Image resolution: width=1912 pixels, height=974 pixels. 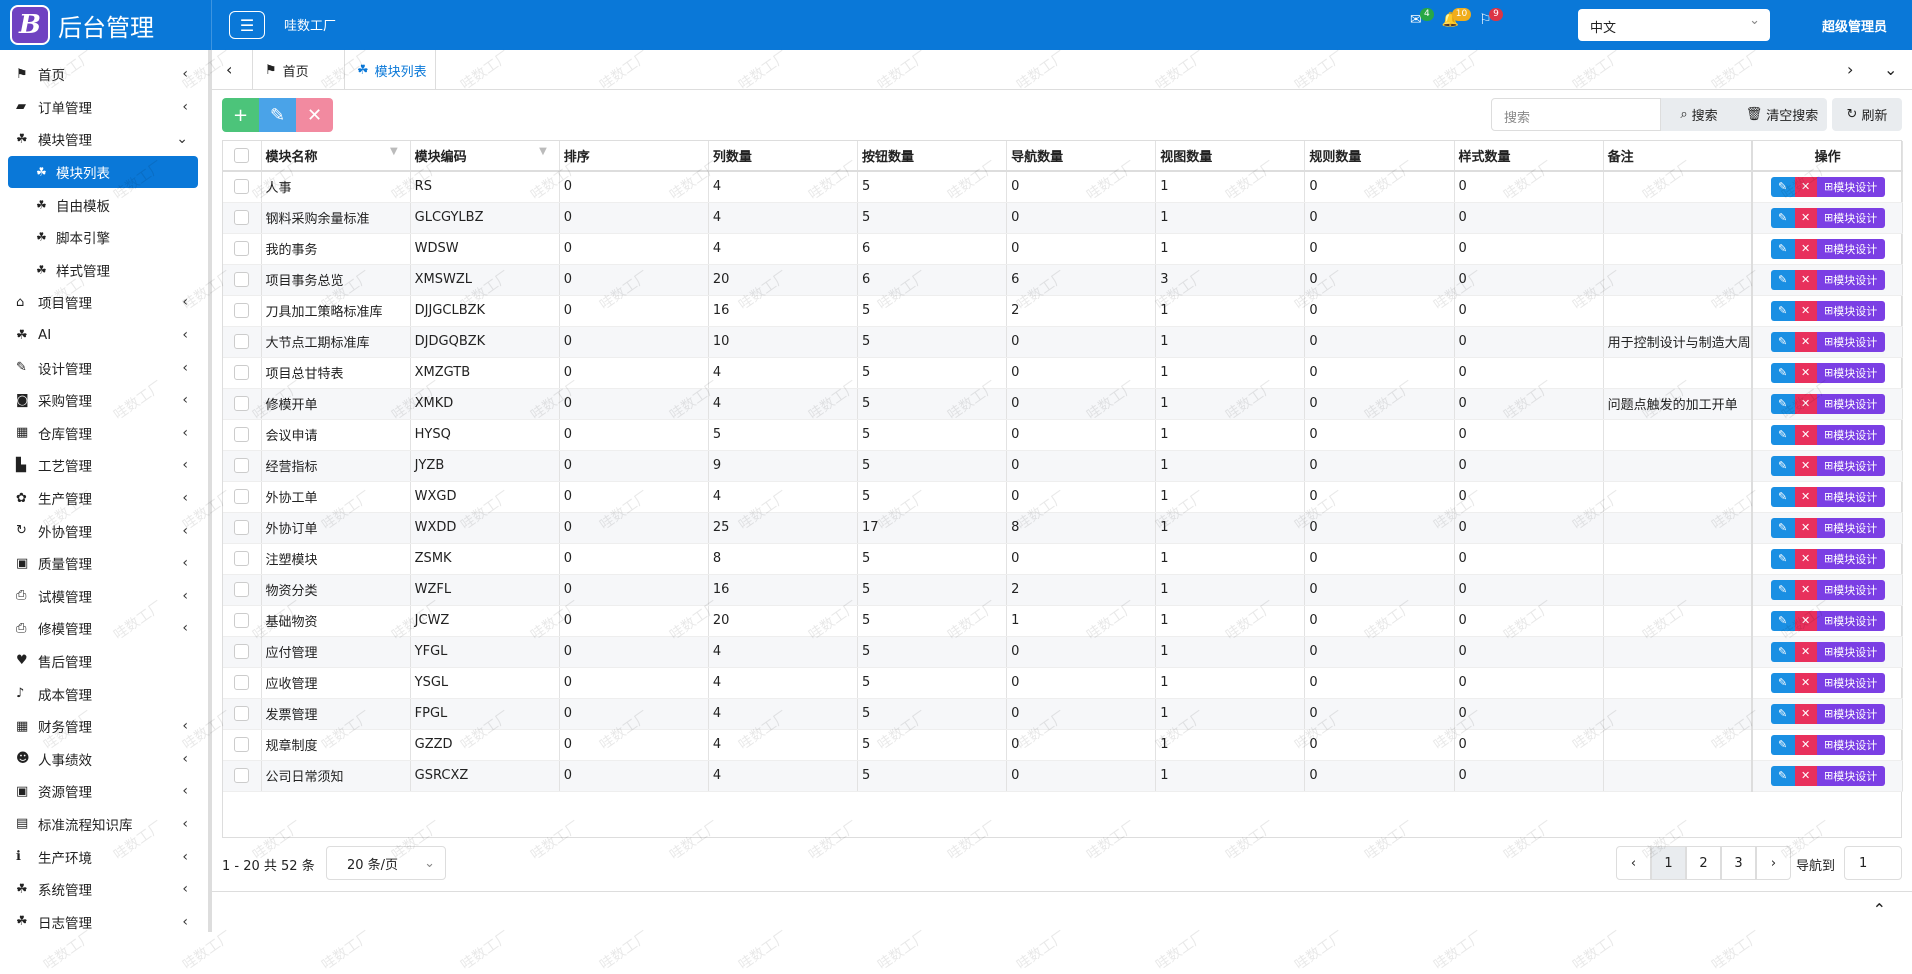 What do you see at coordinates (1457, 18) in the screenshot?
I see `notification: 🔔 10` at bounding box center [1457, 18].